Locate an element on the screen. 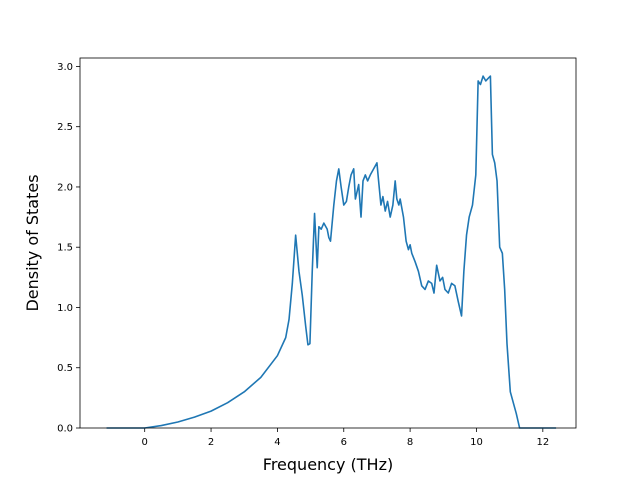 The height and width of the screenshot is (480, 640). x-axis-ticks: 0 2 4 6 8 10 12 is located at coordinates (345, 438).